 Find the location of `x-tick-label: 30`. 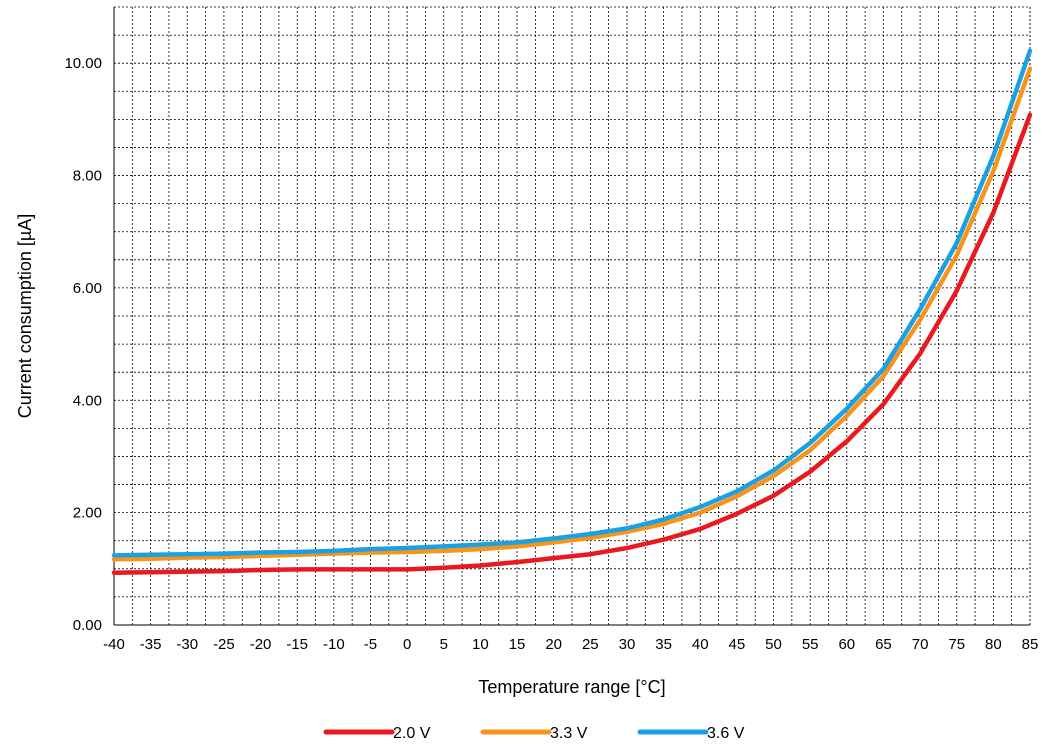

x-tick-label: 30 is located at coordinates (627, 644).